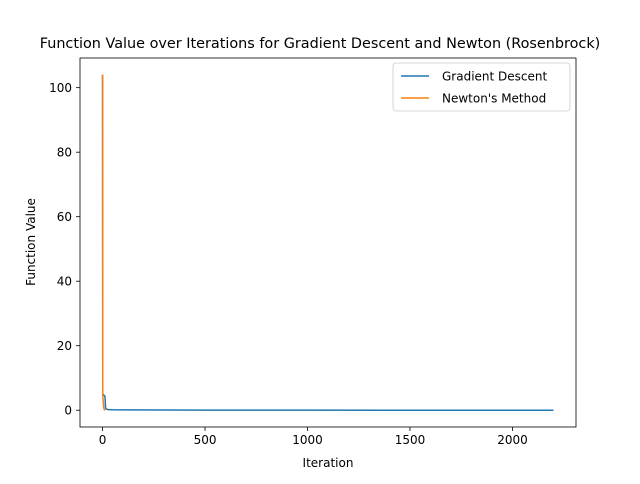 This screenshot has height=484, width=640. I want to click on legend-label: Gradient Descent, so click(495, 77).